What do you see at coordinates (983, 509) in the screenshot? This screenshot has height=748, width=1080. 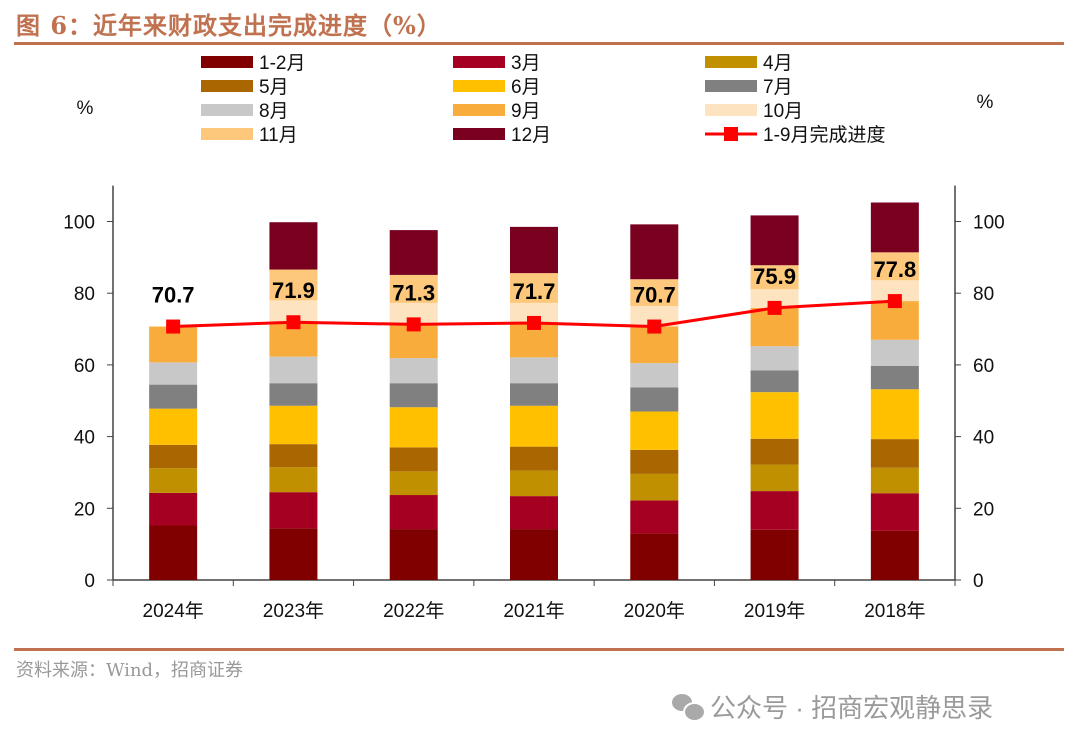 I see `right-tick-label: 20` at bounding box center [983, 509].